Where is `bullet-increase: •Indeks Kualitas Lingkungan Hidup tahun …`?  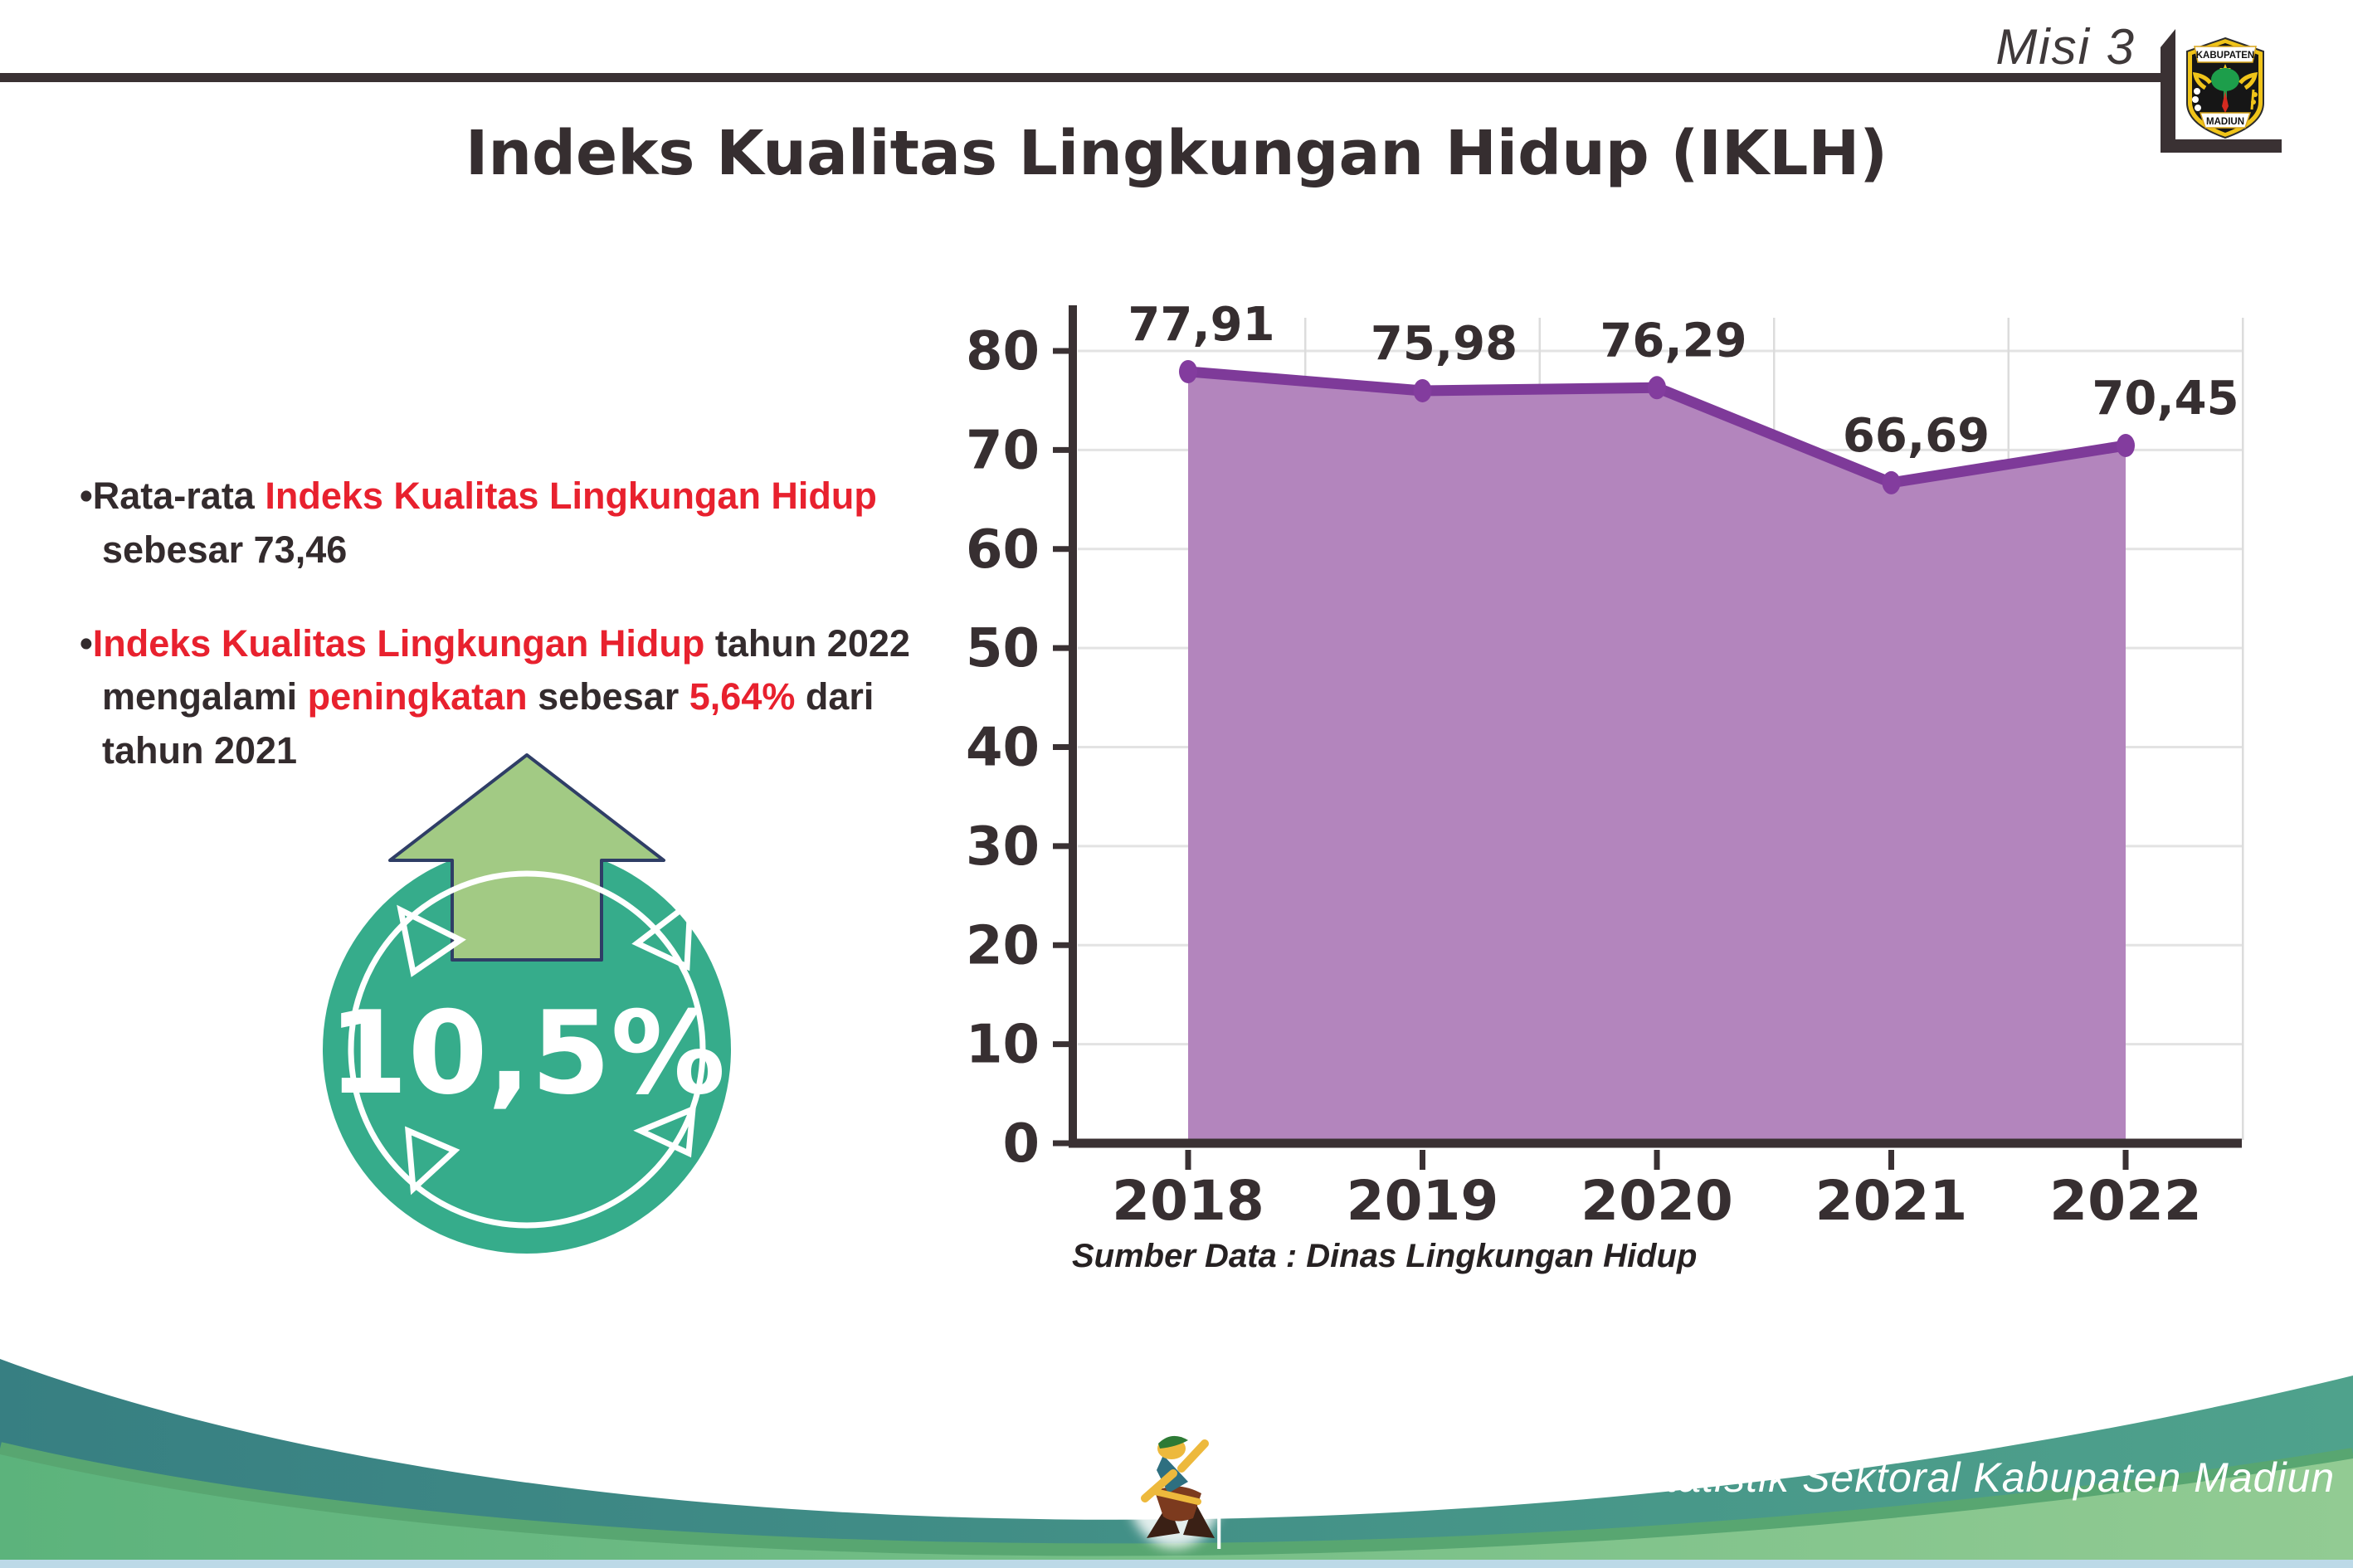
bullet-increase: •Indeks Kualitas Lingkungan Hidup tahun … is located at coordinates (530, 697).